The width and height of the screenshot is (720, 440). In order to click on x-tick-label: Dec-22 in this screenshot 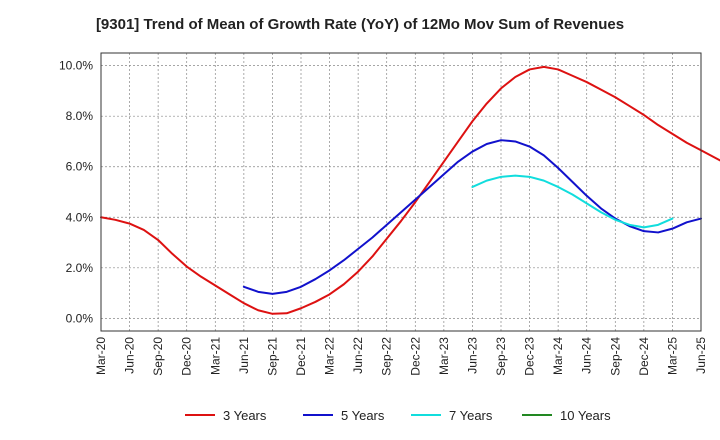, I will do `click(415, 356)`.